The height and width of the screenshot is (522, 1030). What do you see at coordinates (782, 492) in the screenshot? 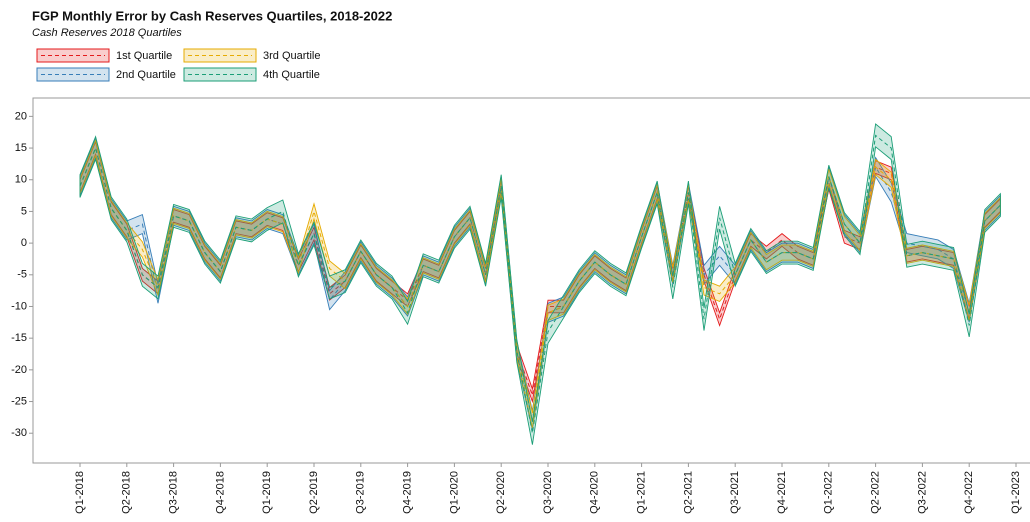
I see `x-tick-label: Q4-2021` at bounding box center [782, 492].